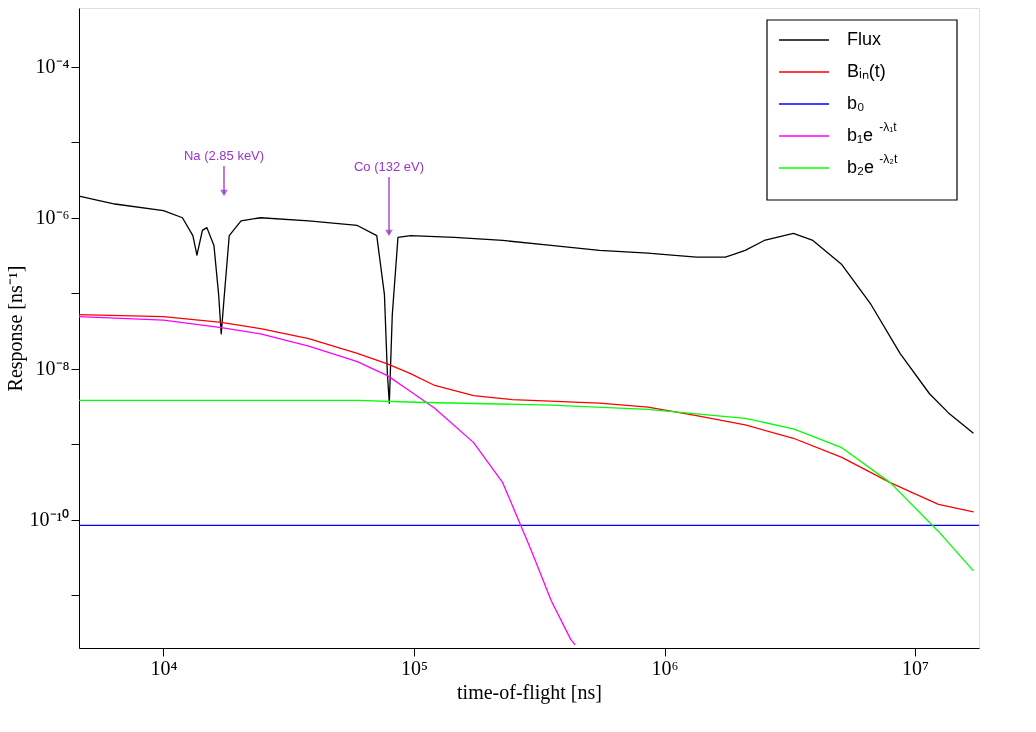 Image resolution: width=1036 pixels, height=732 pixels. I want to click on x-tick-label: 10⁴, so click(164, 667).